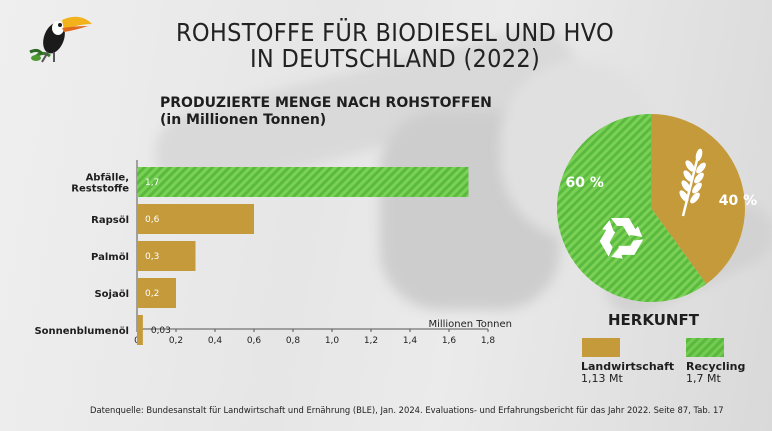 This screenshot has width=772, height=431. What do you see at coordinates (254, 341) in the screenshot?
I see `x-tick-label: 0,6` at bounding box center [254, 341].